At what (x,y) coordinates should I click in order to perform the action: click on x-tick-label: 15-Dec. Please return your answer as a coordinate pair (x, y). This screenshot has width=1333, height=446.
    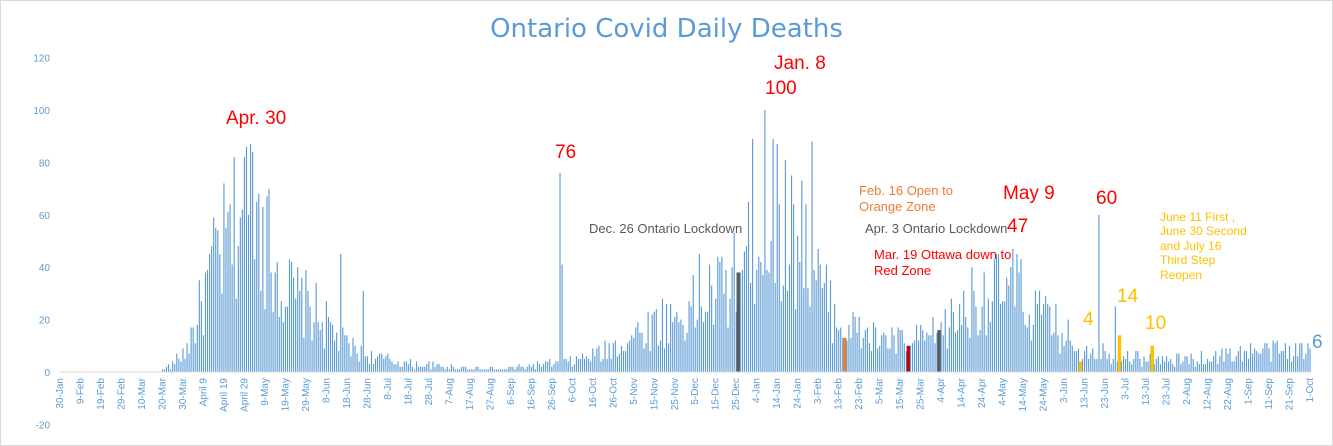
    Looking at the image, I should click on (716, 394).